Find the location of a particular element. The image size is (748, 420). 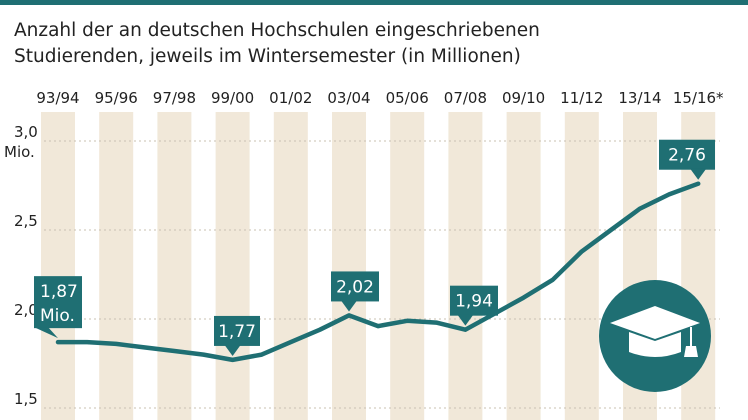

data-label-unit: Mio. is located at coordinates (57, 316).